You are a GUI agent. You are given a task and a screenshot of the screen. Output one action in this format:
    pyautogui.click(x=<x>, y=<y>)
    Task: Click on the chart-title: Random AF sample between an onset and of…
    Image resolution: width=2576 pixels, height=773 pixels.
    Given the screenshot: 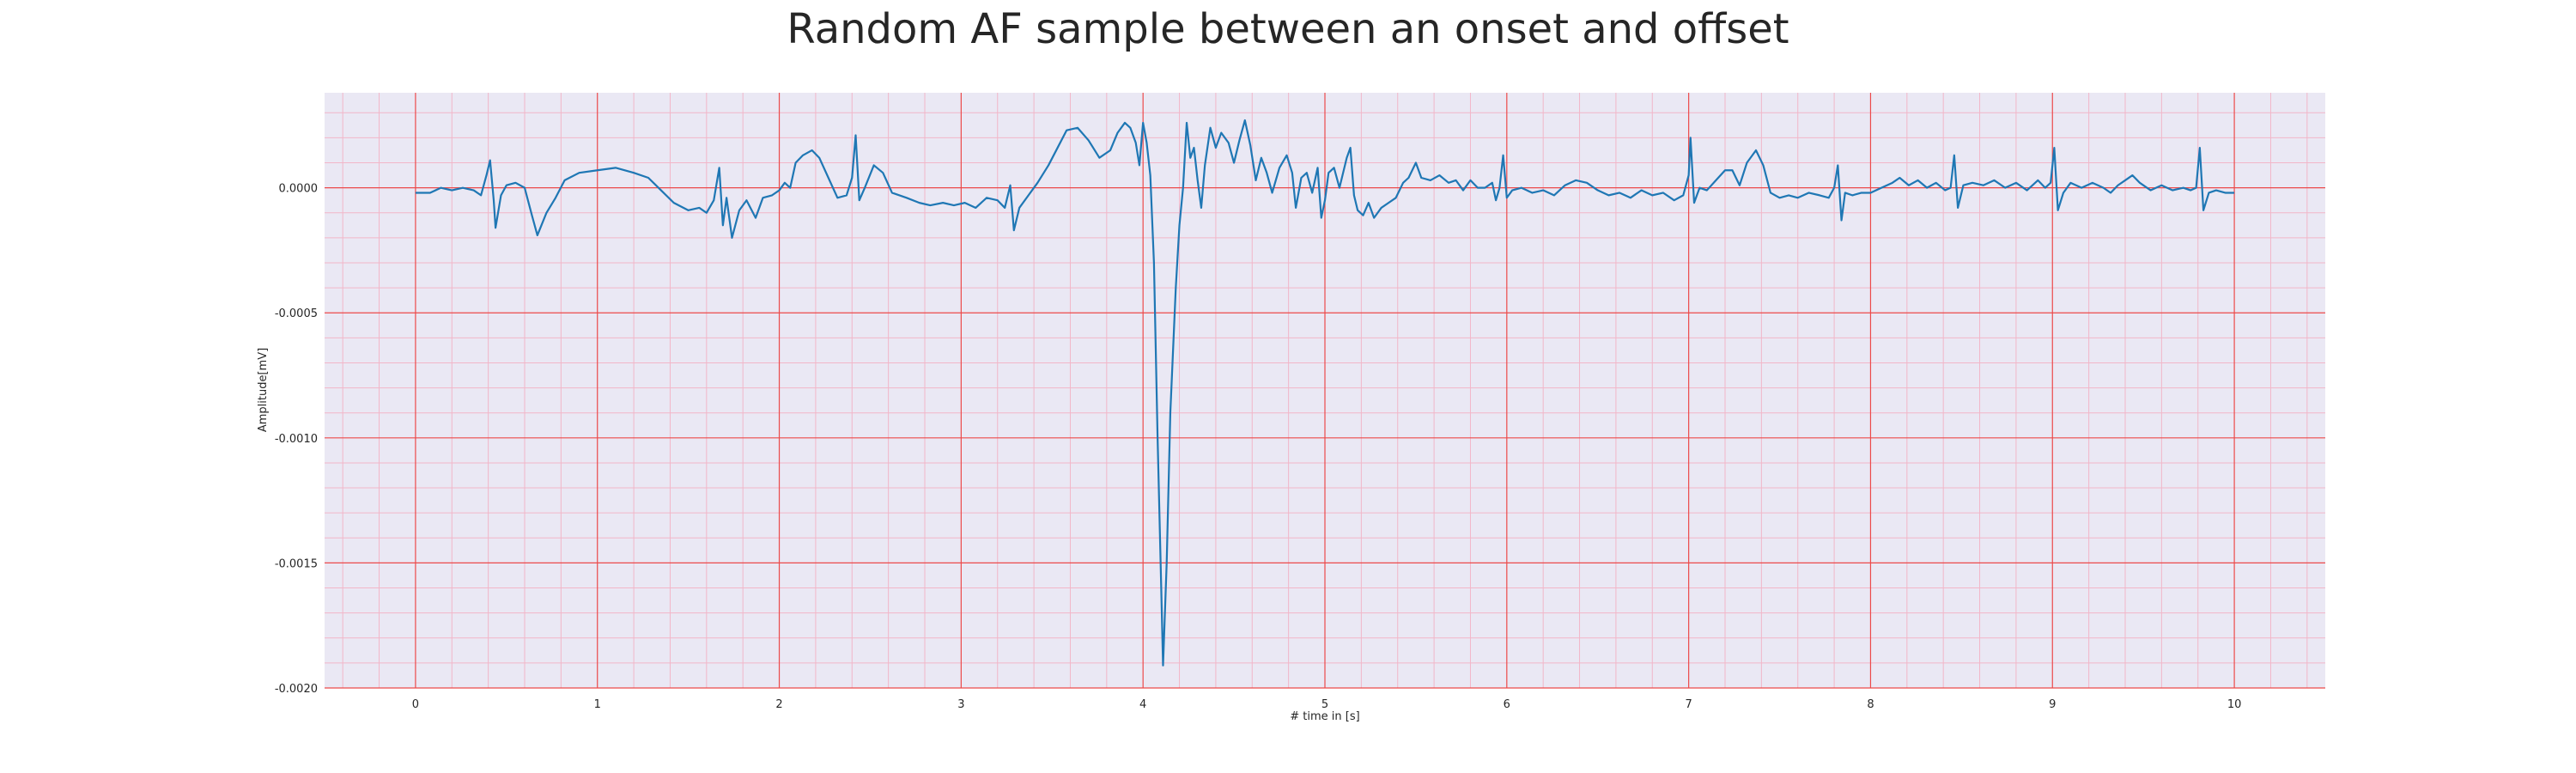 What is the action you would take?
    pyautogui.click(x=1288, y=29)
    